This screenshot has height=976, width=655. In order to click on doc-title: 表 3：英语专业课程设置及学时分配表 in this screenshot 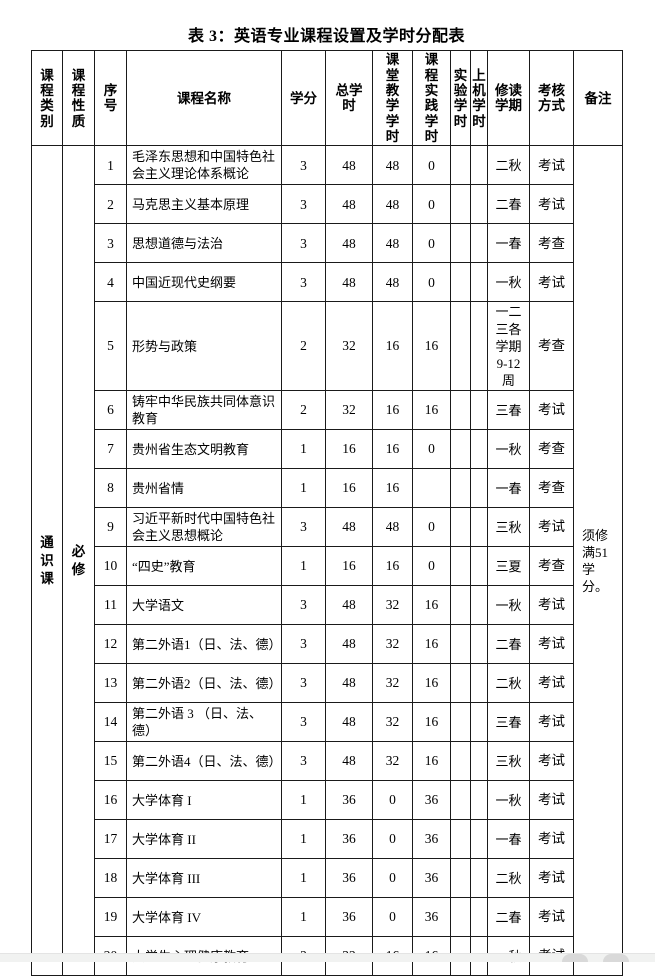, I will do `click(326, 36)`.